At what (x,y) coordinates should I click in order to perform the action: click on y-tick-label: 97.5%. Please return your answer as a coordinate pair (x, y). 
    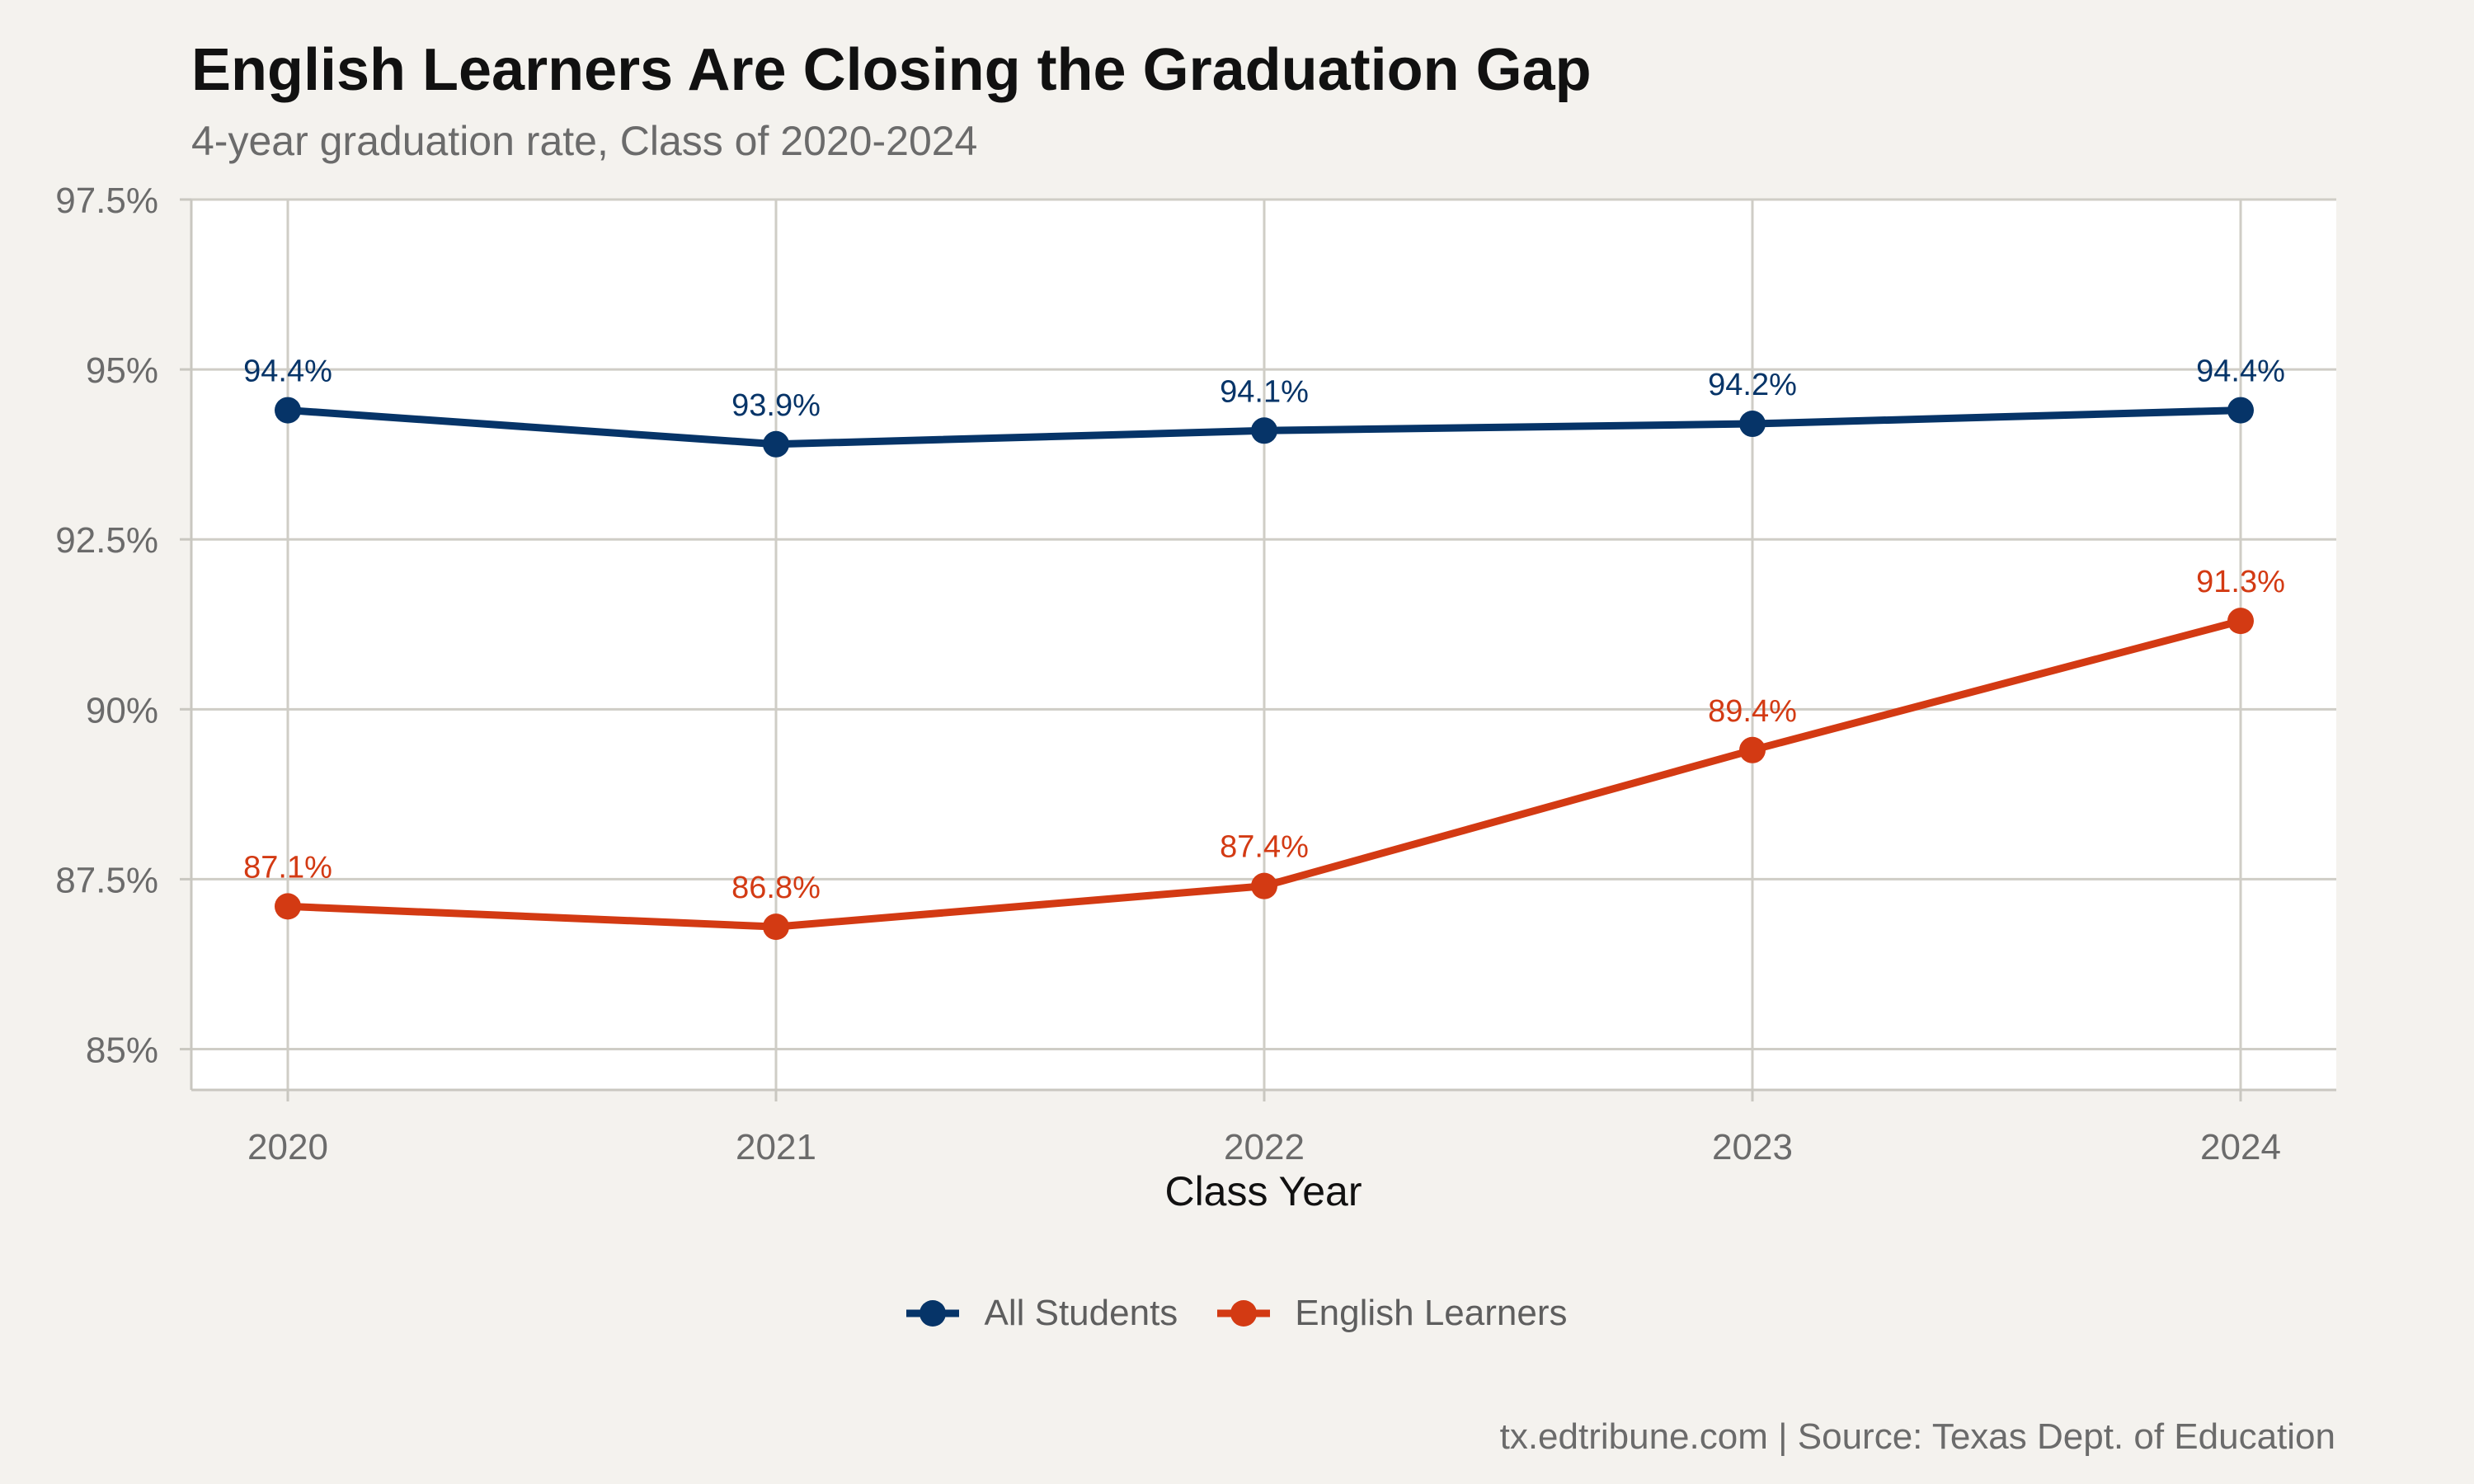
    Looking at the image, I should click on (106, 201).